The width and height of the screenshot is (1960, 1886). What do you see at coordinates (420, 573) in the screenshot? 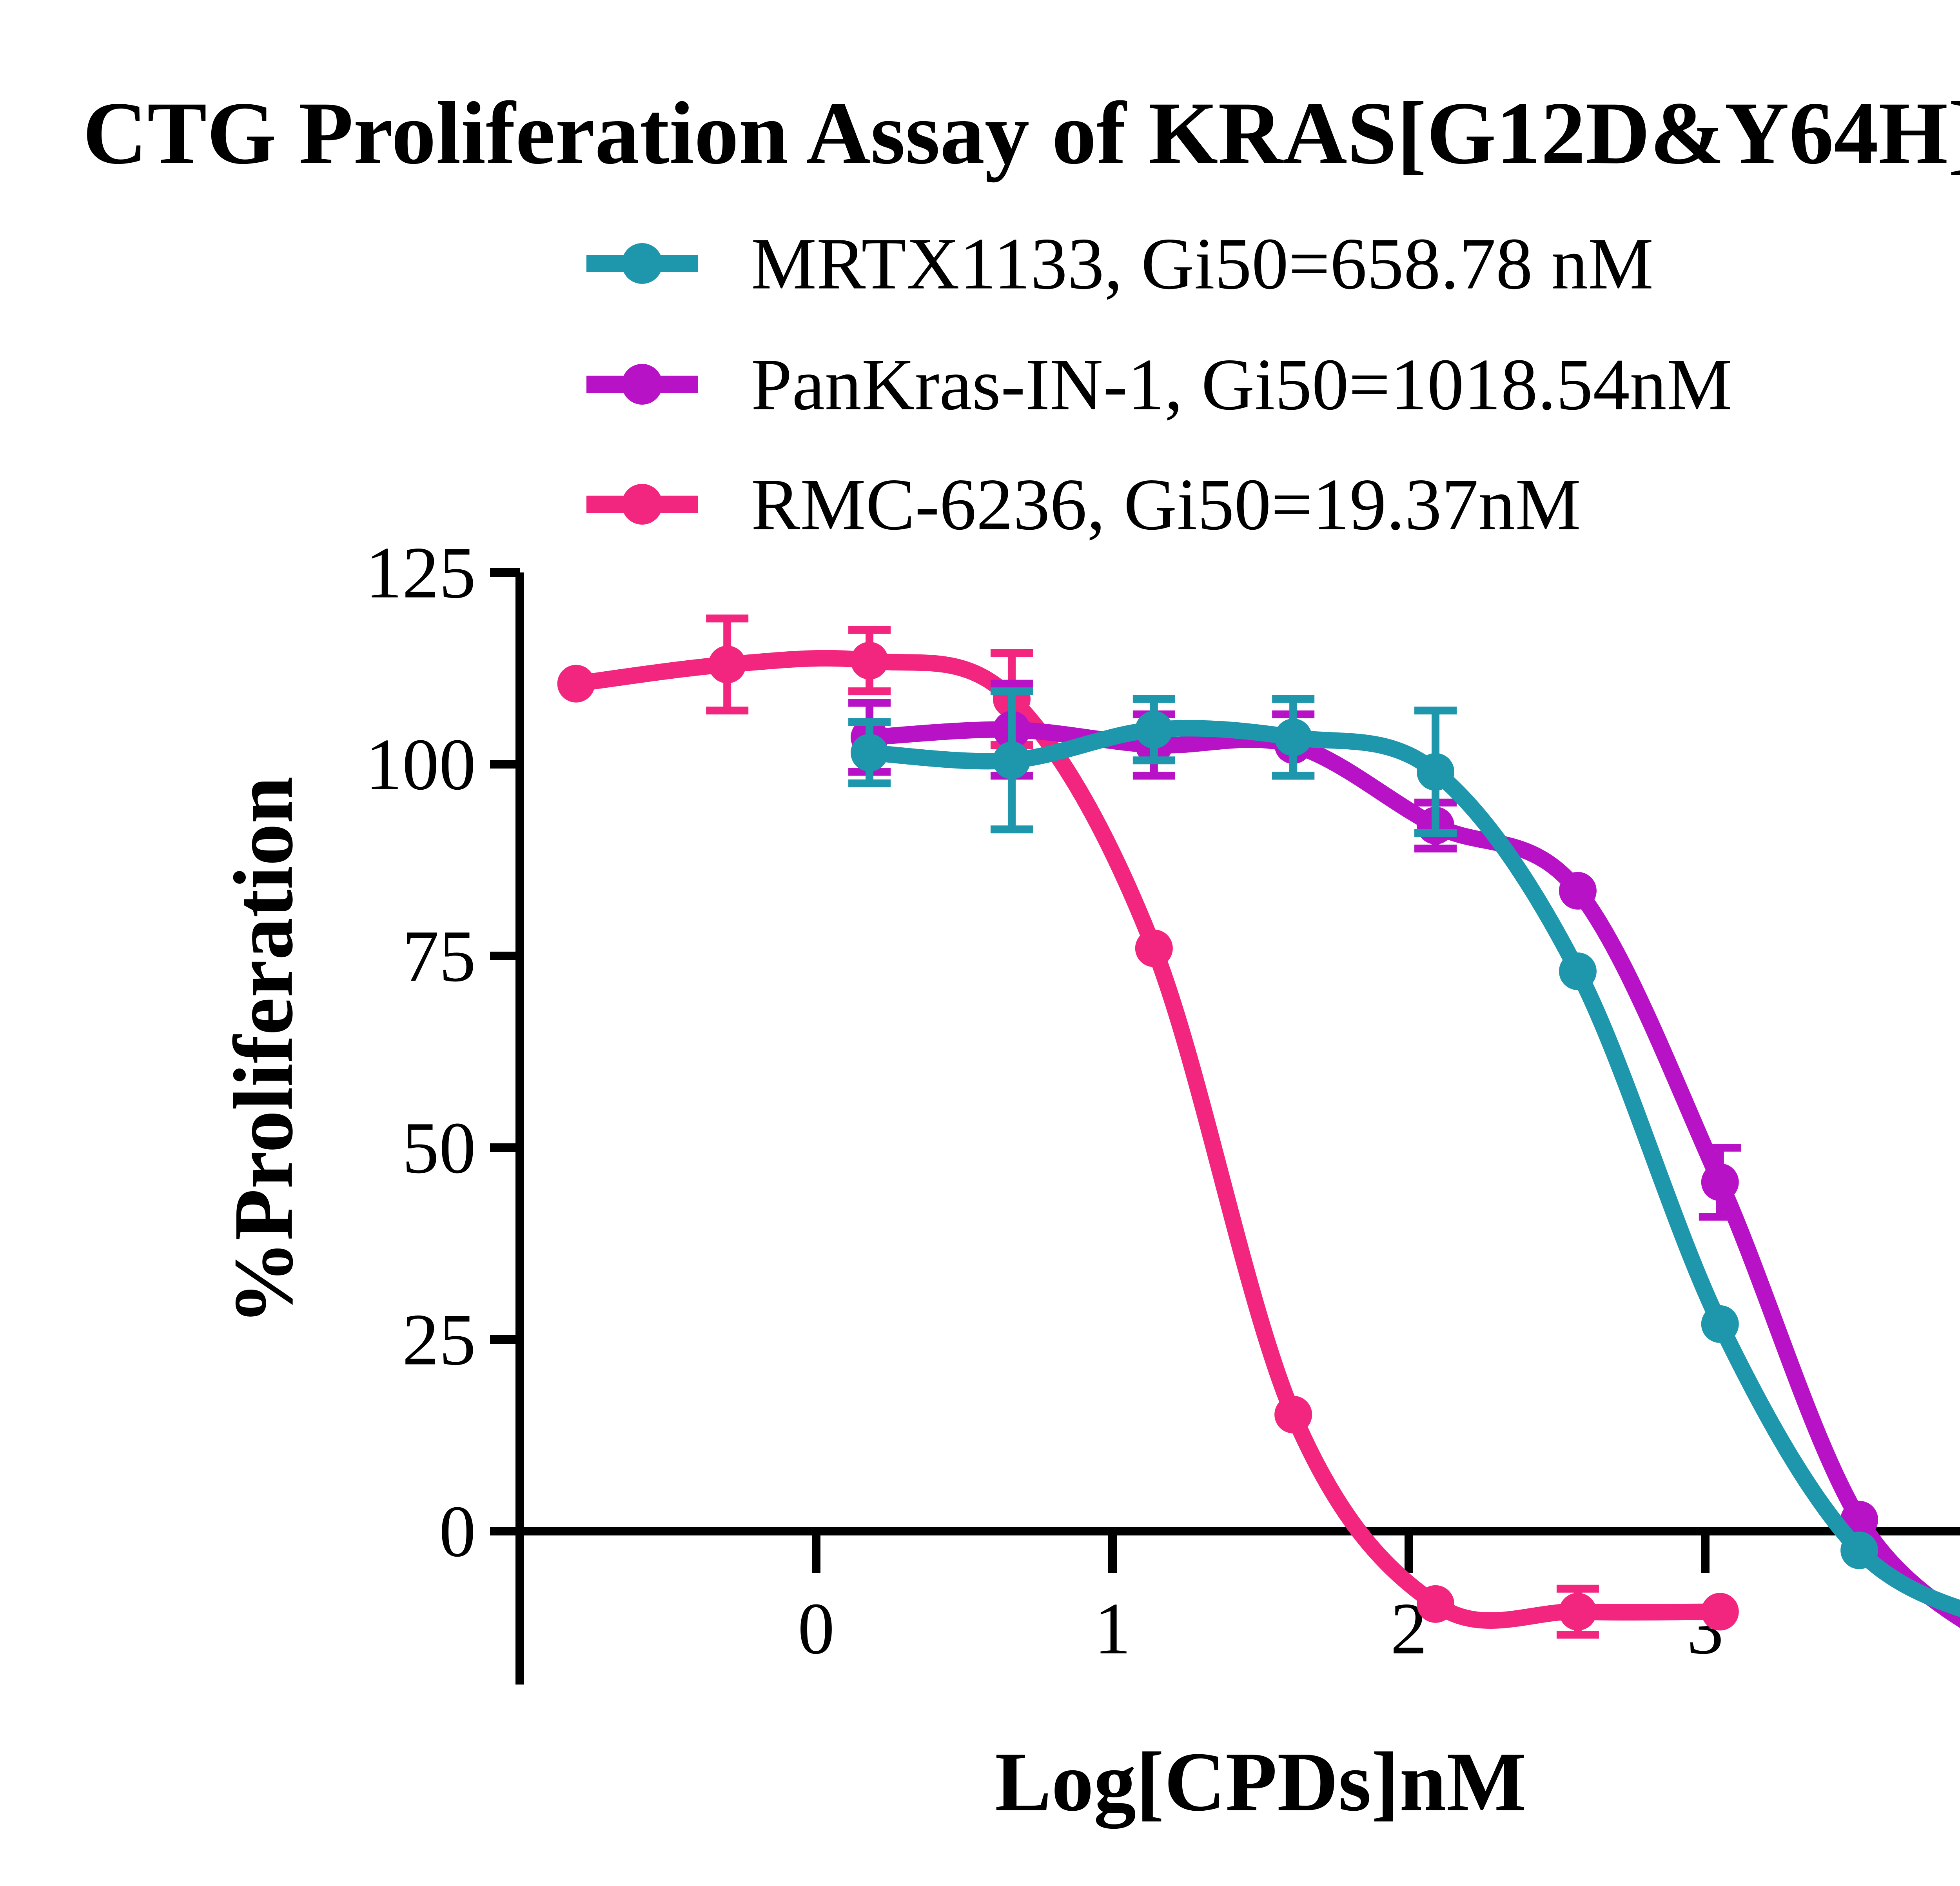
I see `y-tick-label-125: 125` at bounding box center [420, 573].